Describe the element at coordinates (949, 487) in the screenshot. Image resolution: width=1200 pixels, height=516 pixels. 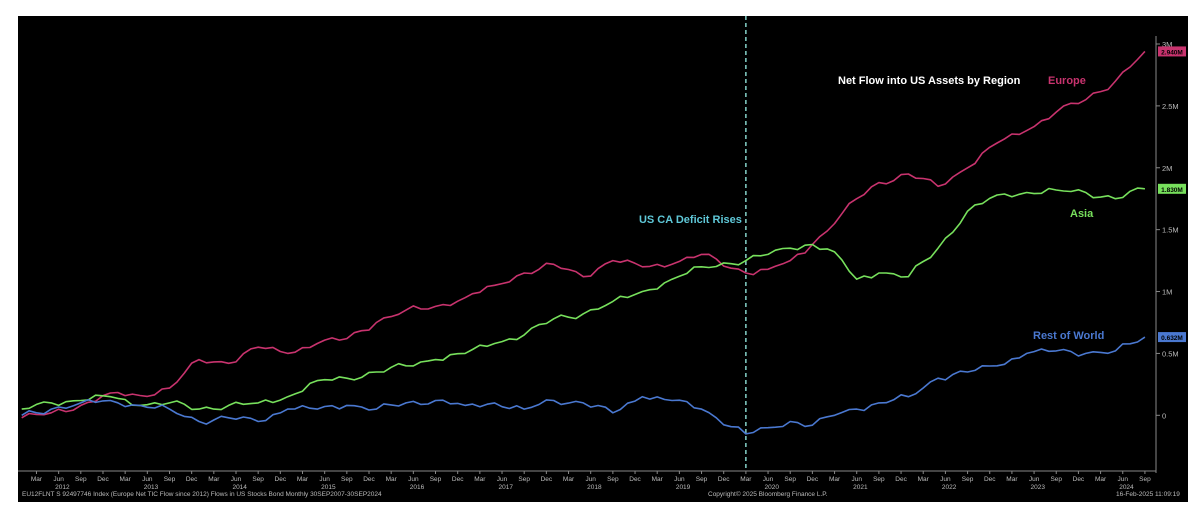
I see `x-year-label: 2022` at that location.